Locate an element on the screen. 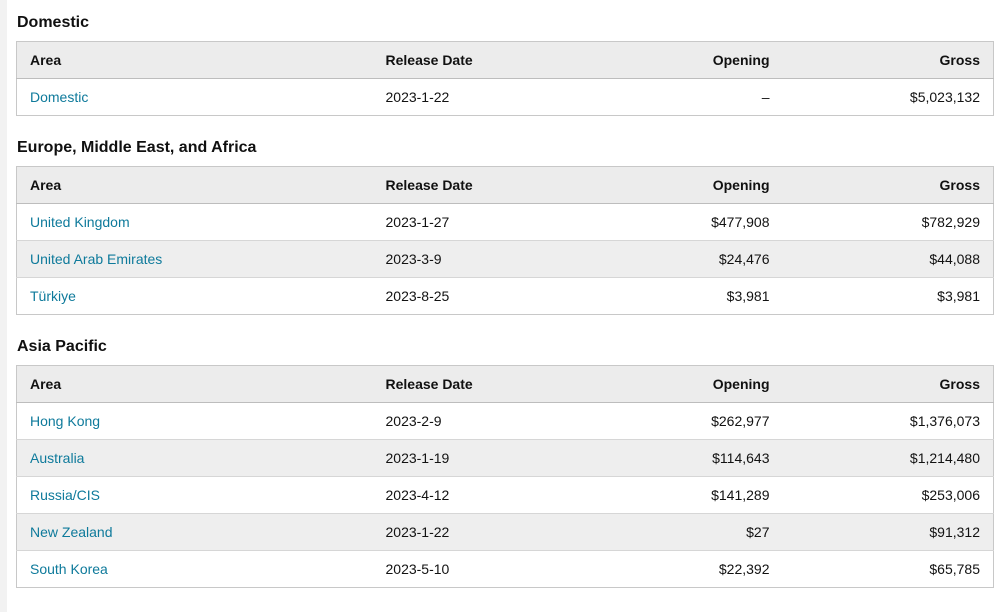 Image resolution: width=1008 pixels, height=612 pixels. gross-cell: $91,312 is located at coordinates (888, 532).